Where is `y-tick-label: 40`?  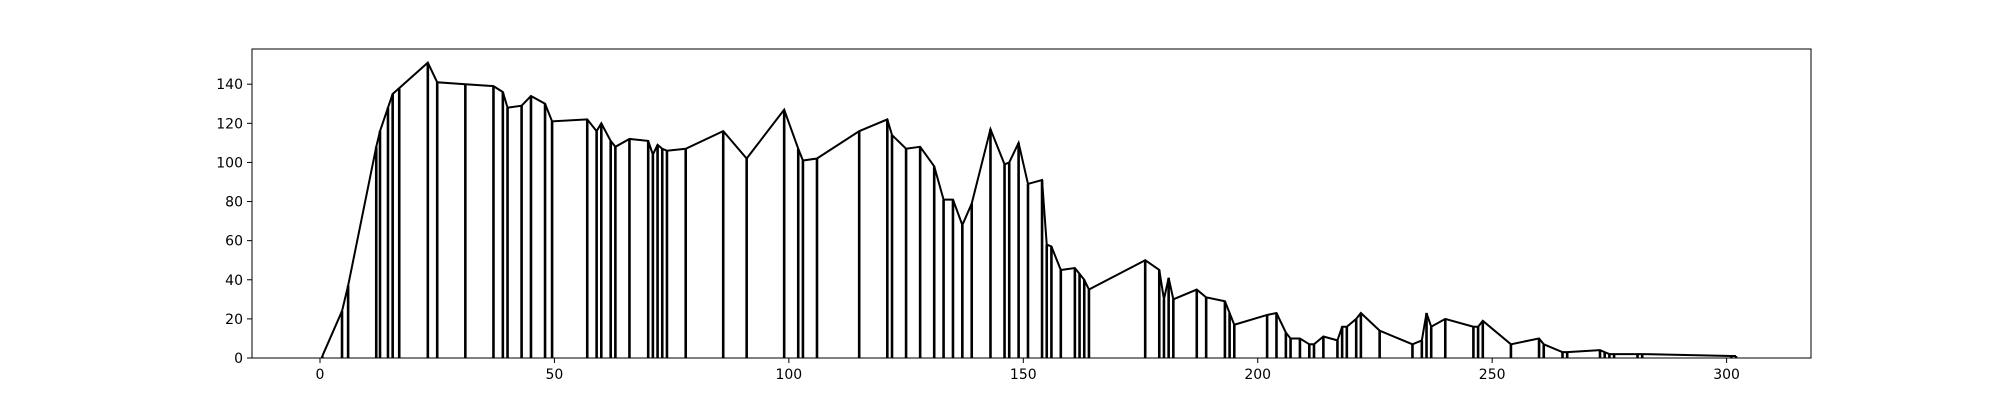
y-tick-label: 40 is located at coordinates (234, 281).